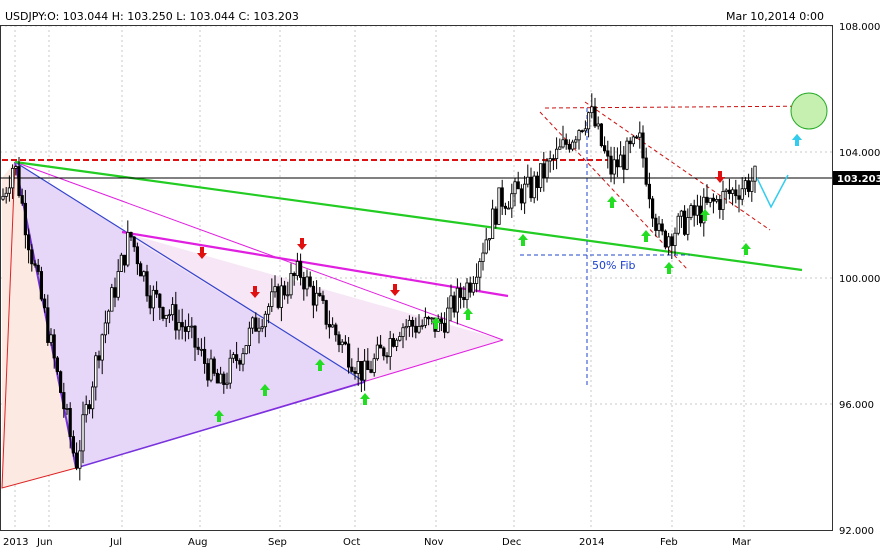 Image resolution: width=892 pixels, height=552 pixels. I want to click on projection-path, so click(772, 191).